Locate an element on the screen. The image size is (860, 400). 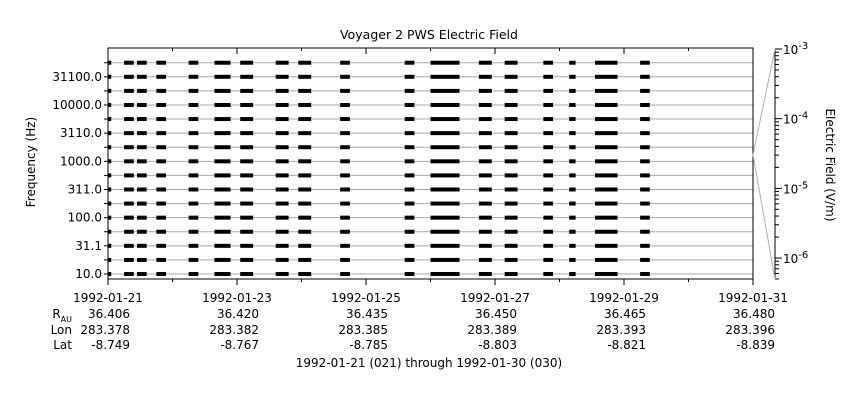
colorbar-connector is located at coordinates (764, 217).